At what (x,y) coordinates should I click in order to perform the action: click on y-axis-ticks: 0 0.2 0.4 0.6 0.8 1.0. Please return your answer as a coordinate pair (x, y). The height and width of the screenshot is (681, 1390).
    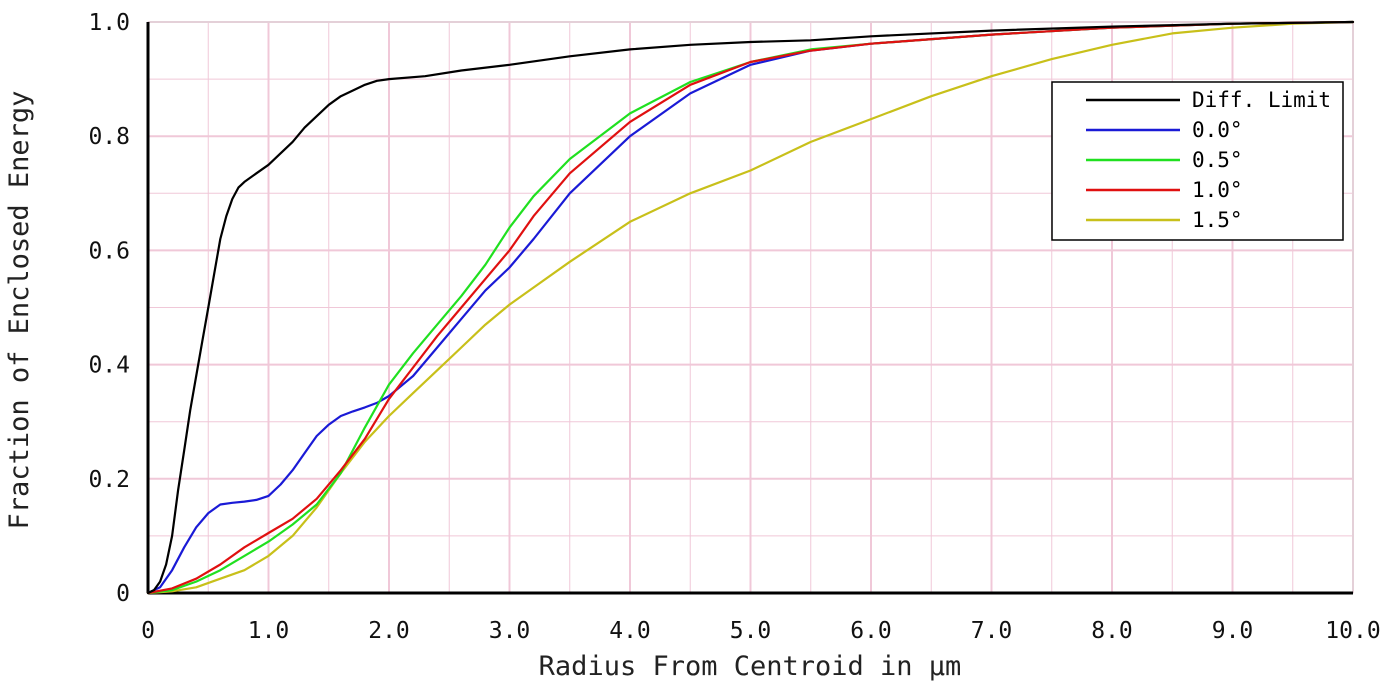
    Looking at the image, I should click on (109, 308).